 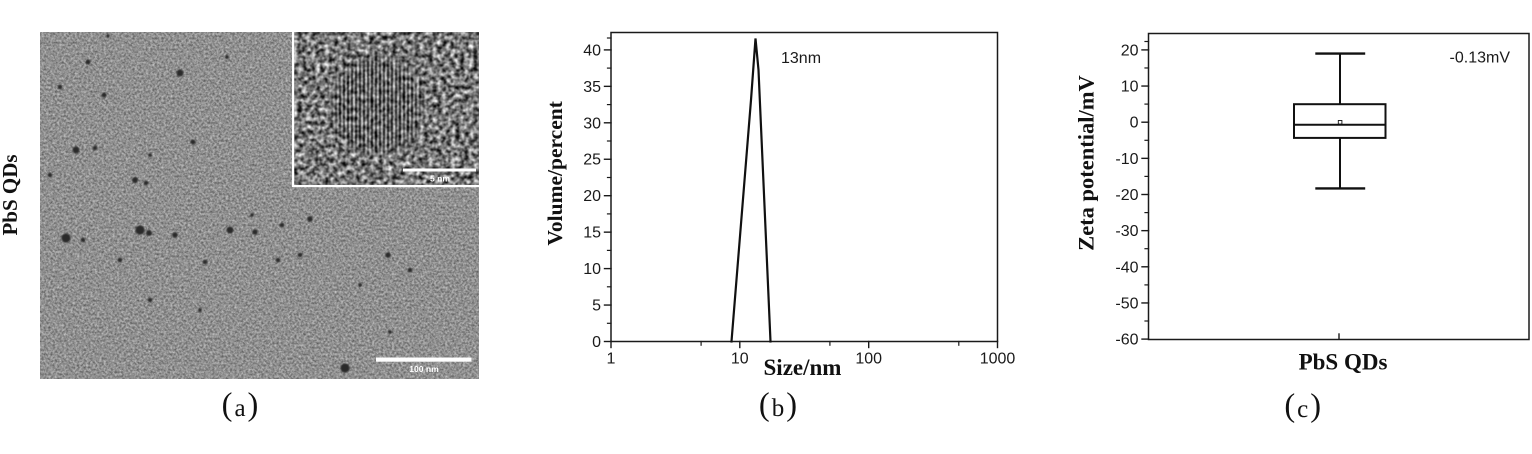 What do you see at coordinates (596, 306) in the screenshot?
I see `svg-text: 5` at bounding box center [596, 306].